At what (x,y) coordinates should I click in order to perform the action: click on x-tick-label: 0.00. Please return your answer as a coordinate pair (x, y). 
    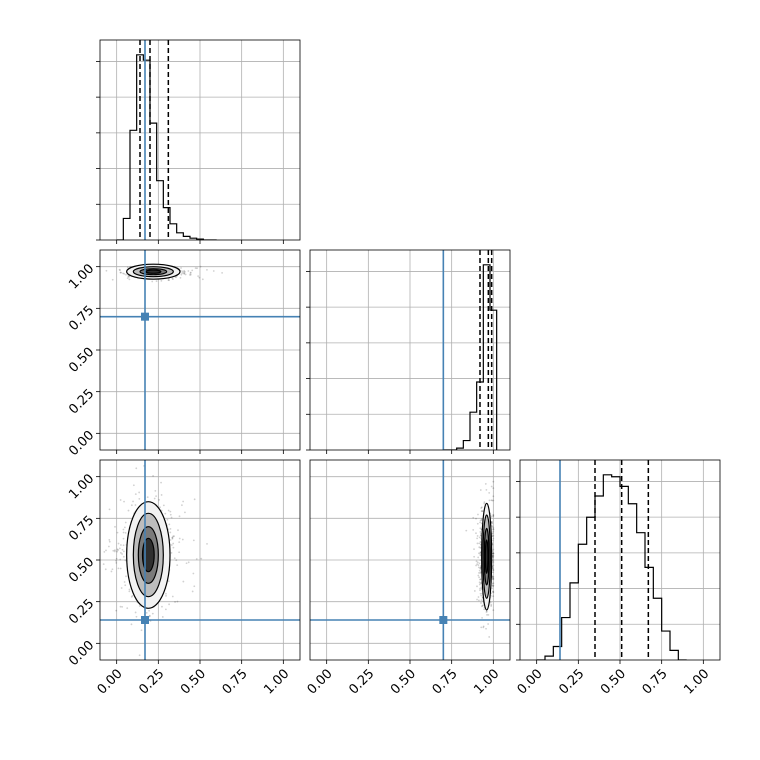
    Looking at the image, I should click on (530, 681).